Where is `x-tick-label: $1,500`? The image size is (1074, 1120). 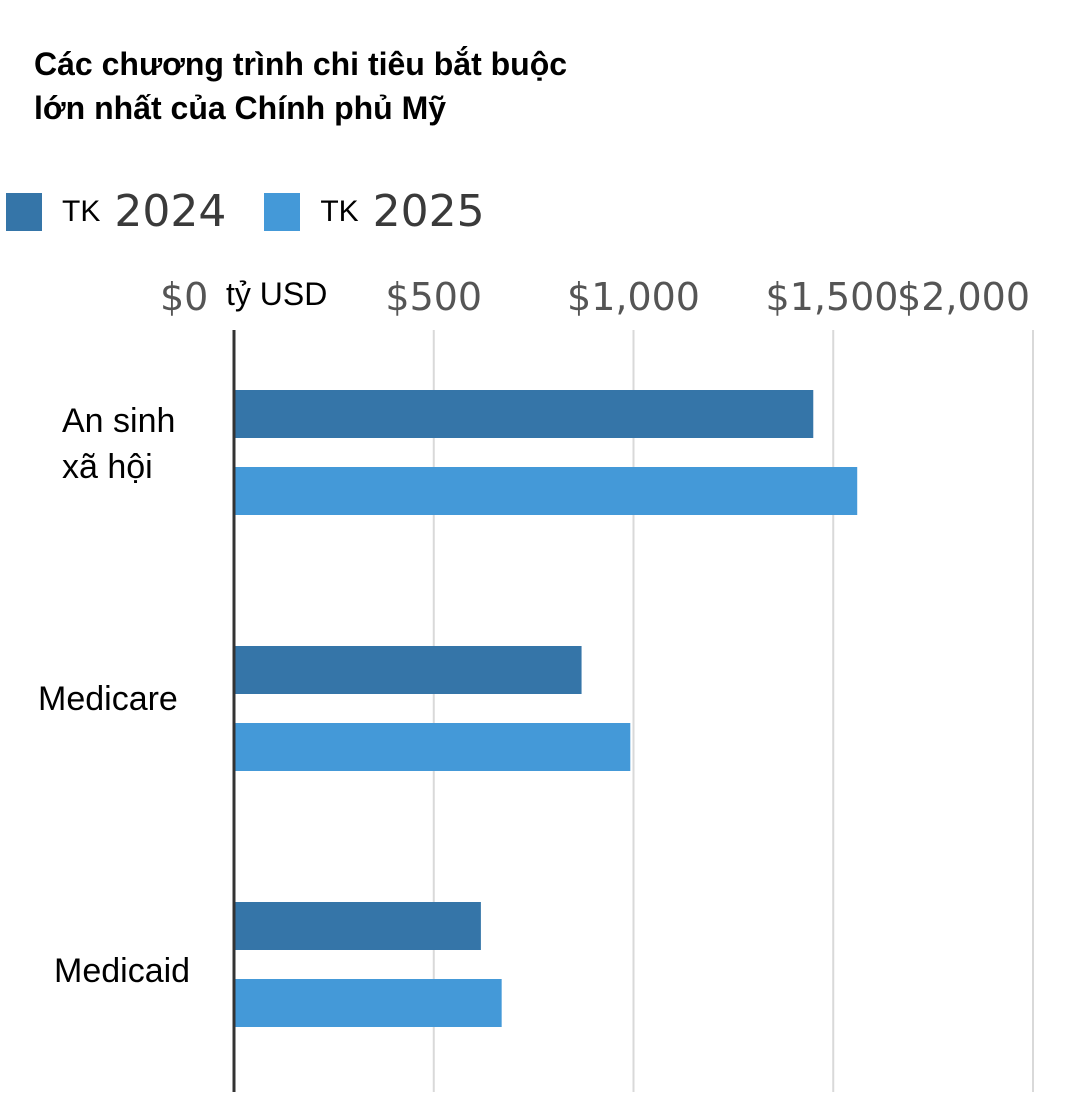
x-tick-label: $1,500 is located at coordinates (832, 297).